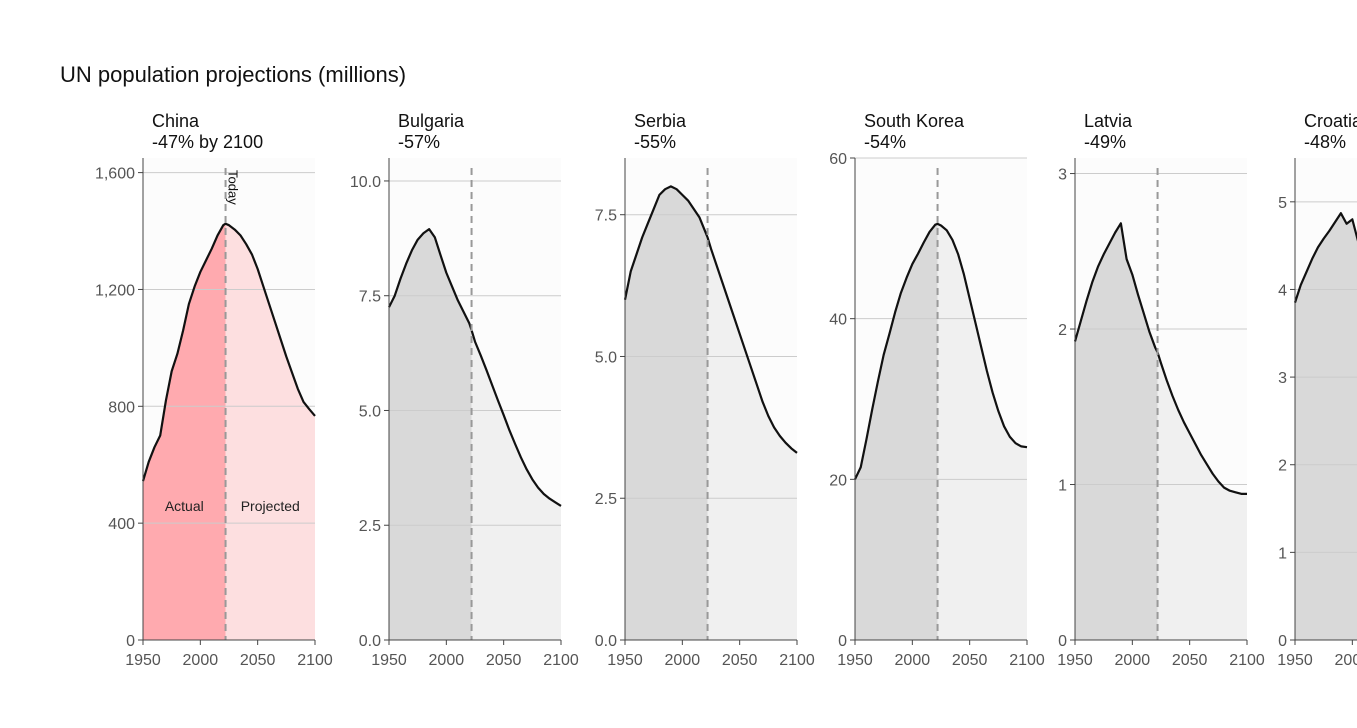  I want to click on chart-title: UN population projections (millions), so click(233, 74).